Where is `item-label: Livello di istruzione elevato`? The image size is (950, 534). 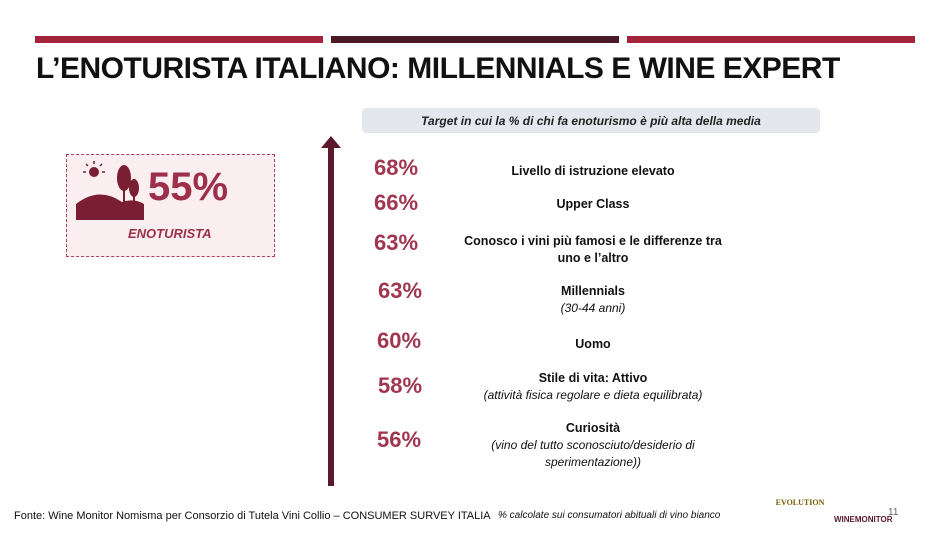 item-label: Livello di istruzione elevato is located at coordinates (593, 171).